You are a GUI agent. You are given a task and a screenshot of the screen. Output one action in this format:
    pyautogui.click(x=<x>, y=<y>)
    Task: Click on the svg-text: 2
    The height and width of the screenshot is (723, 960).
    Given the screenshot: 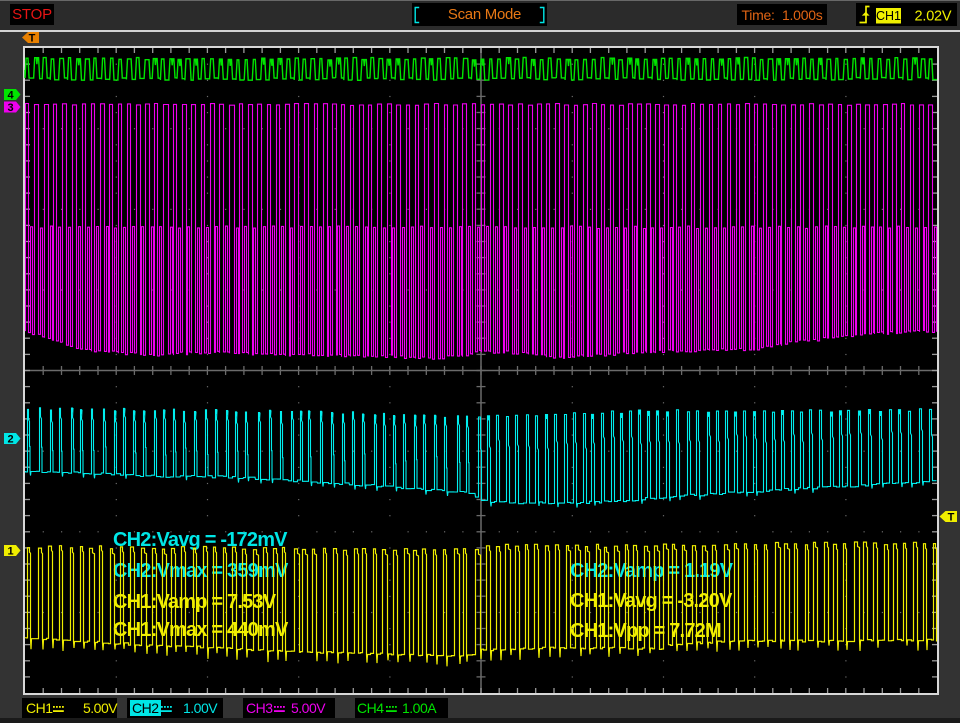 What is the action you would take?
    pyautogui.click(x=10, y=440)
    